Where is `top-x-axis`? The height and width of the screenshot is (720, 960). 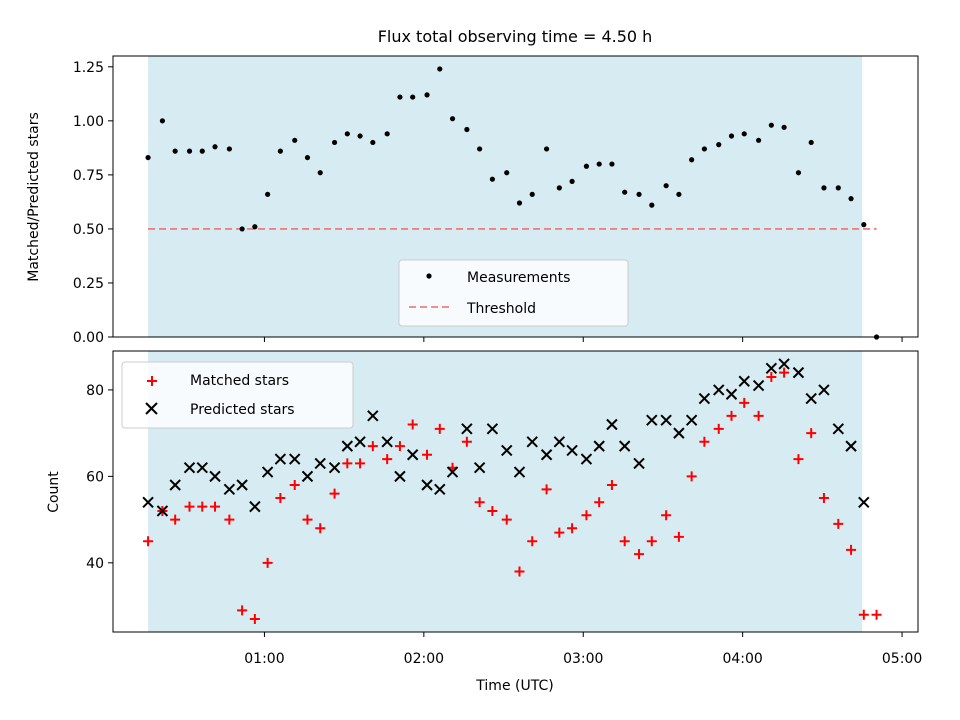
top-x-axis is located at coordinates (583, 339).